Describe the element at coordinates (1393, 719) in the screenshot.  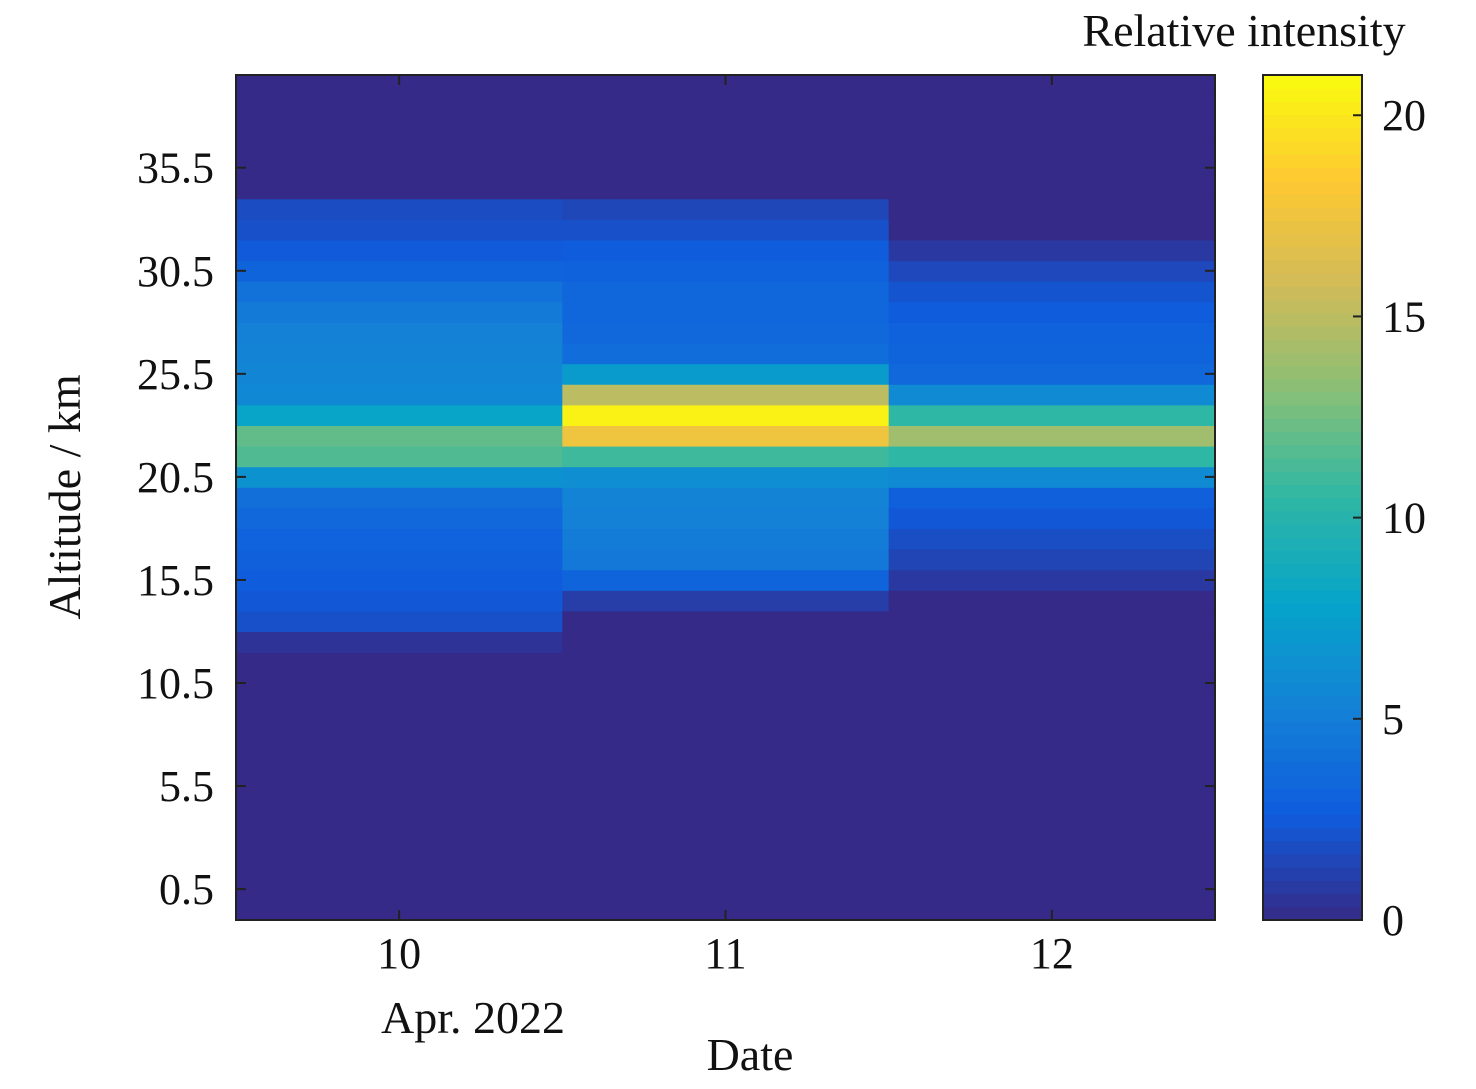
I see `colorbar-tick-label: 5` at that location.